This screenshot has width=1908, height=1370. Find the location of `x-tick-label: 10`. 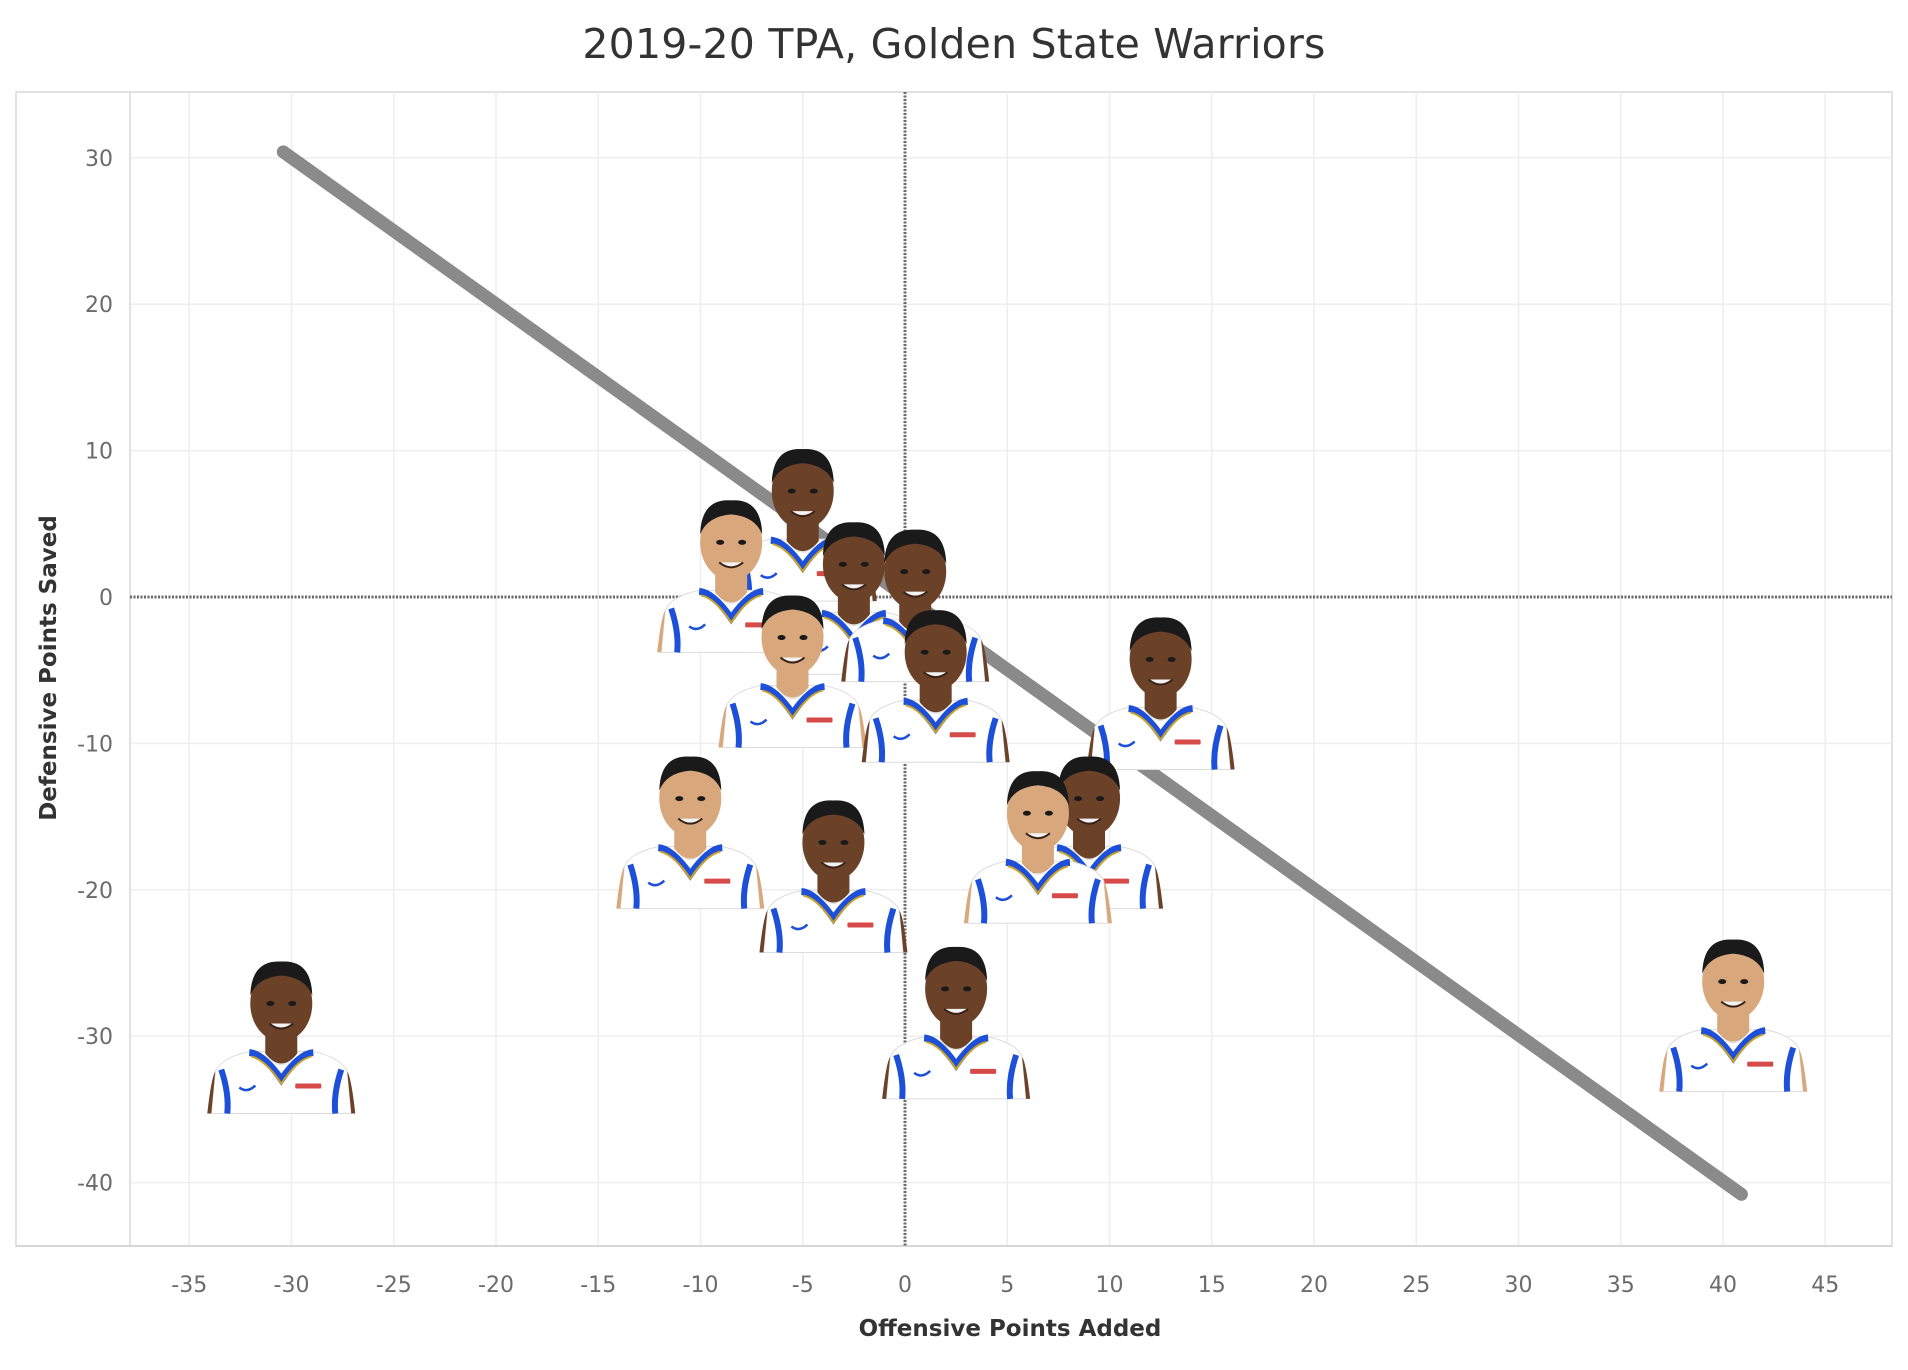

x-tick-label: 10 is located at coordinates (1110, 1285).